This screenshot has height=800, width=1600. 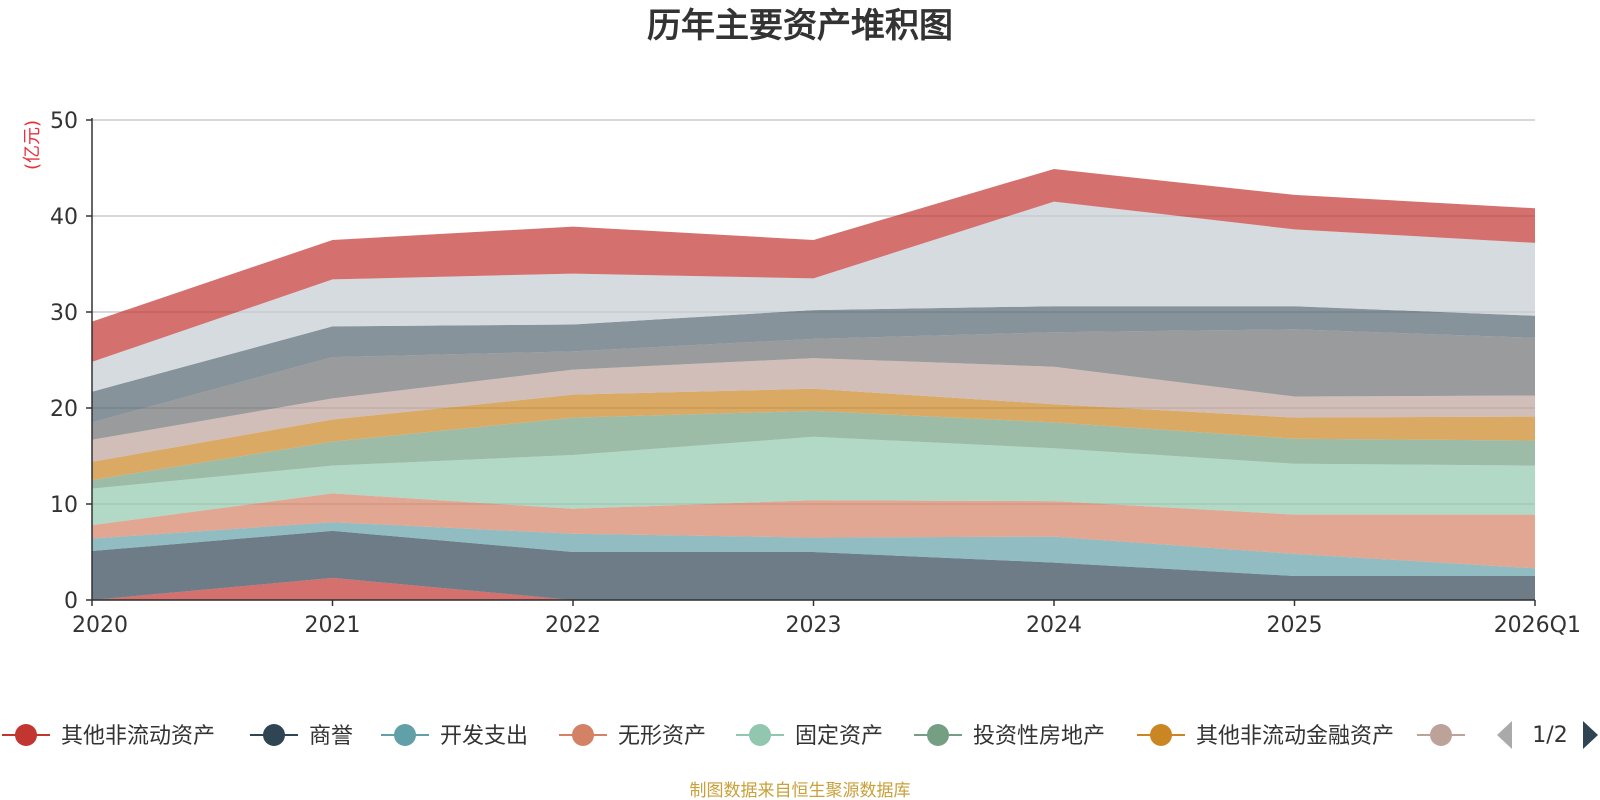 I want to click on legend-prev-icon, so click(x=1504, y=735).